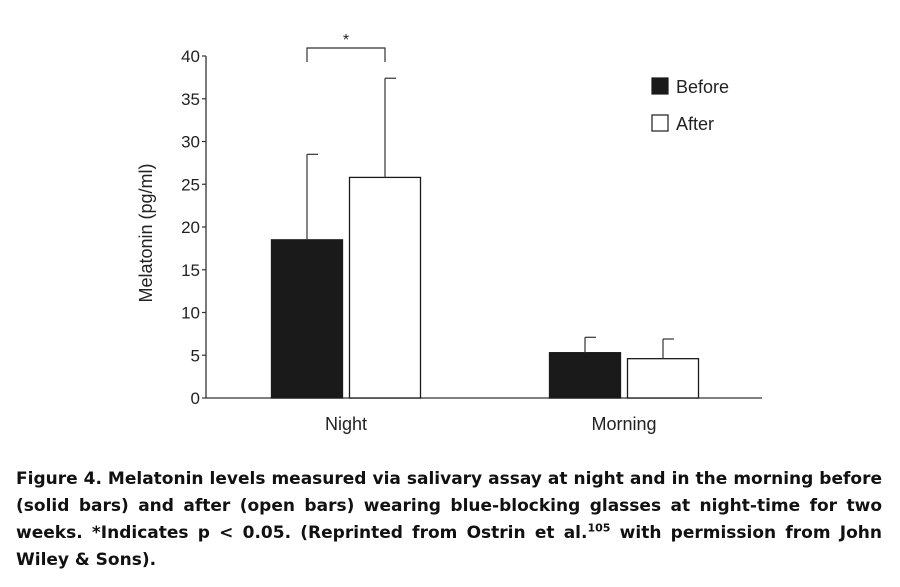 This screenshot has width=900, height=587. What do you see at coordinates (663, 378) in the screenshot?
I see `bar-after-morning` at bounding box center [663, 378].